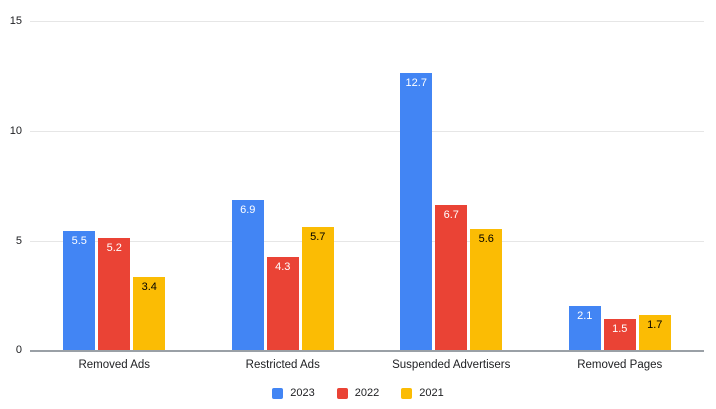 The width and height of the screenshot is (716, 409). What do you see at coordinates (451, 196) in the screenshot?
I see `bar-group-suspended-advertisers: 12.7 6.7 5.6 Suspended Advertisers` at bounding box center [451, 196].